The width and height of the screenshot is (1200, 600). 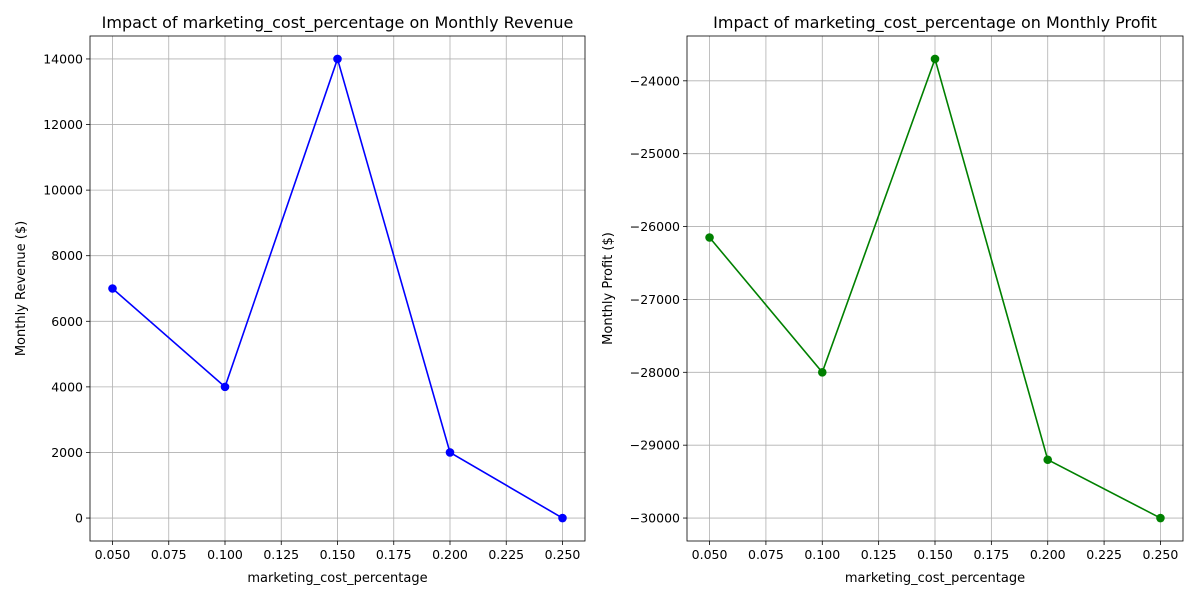 I want to click on y-tick-label: 0, so click(x=79, y=518).